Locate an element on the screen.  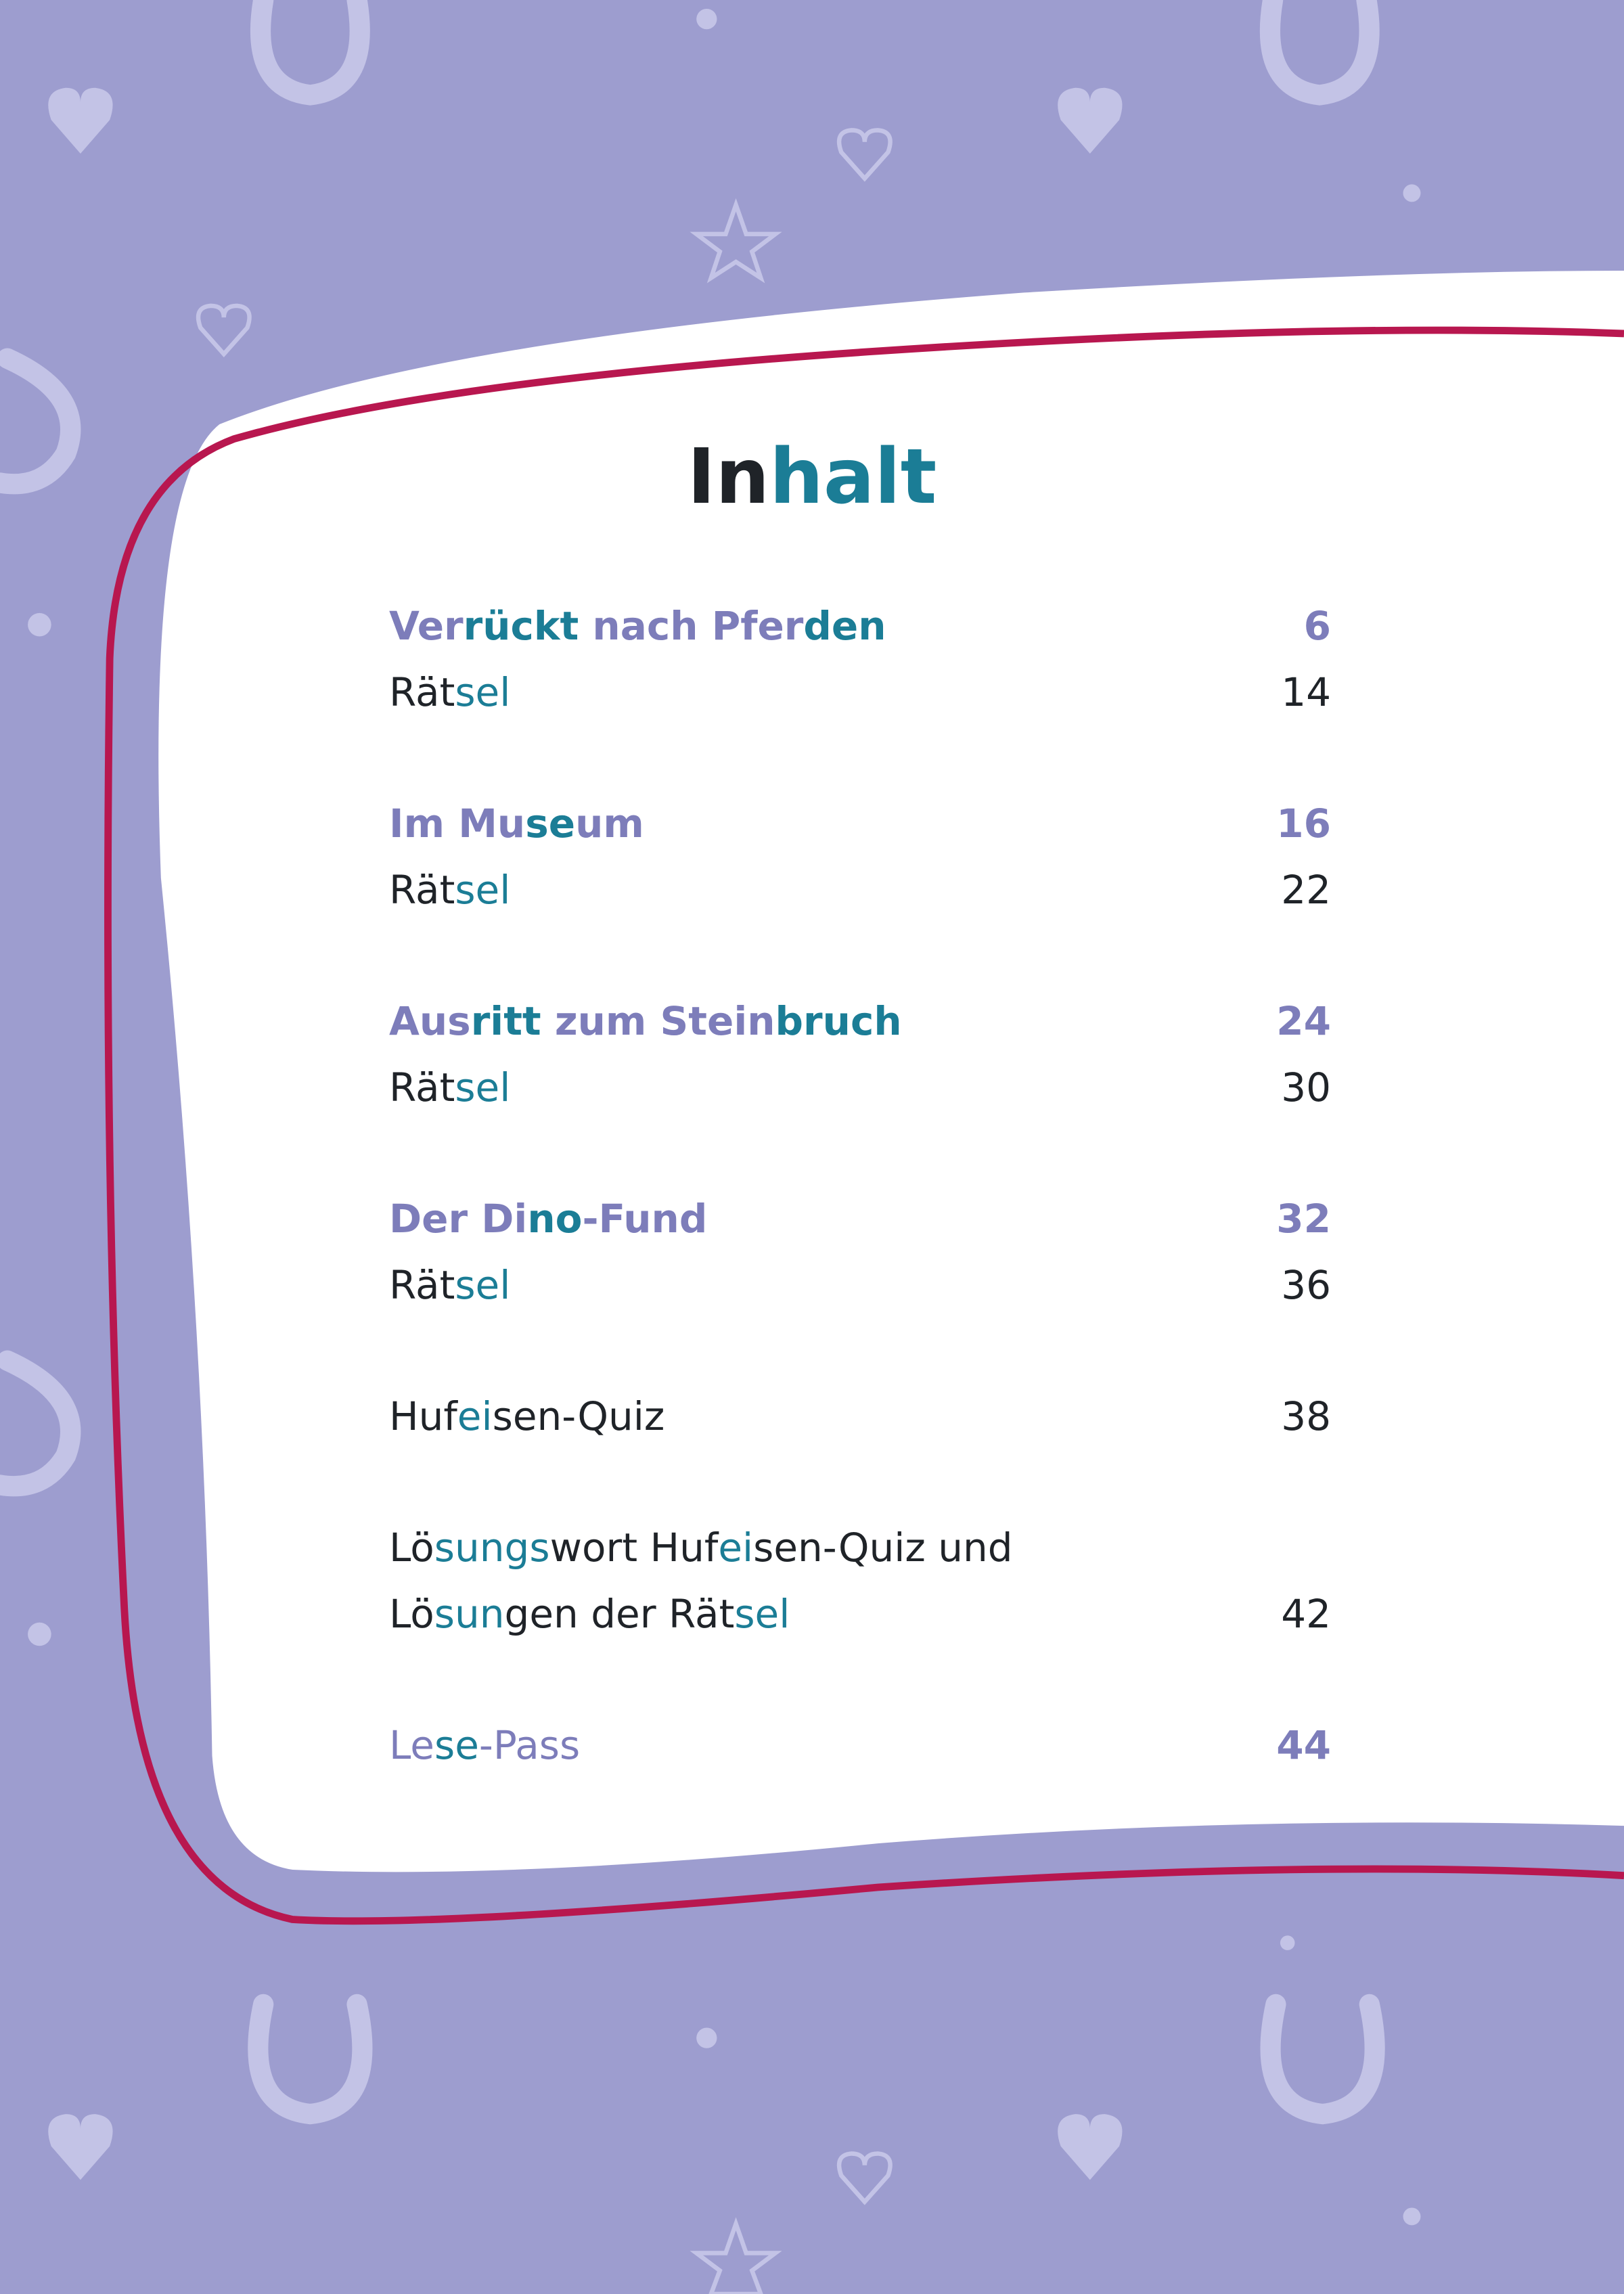
syllable: sen-Quiz und is located at coordinates (883, 1548).